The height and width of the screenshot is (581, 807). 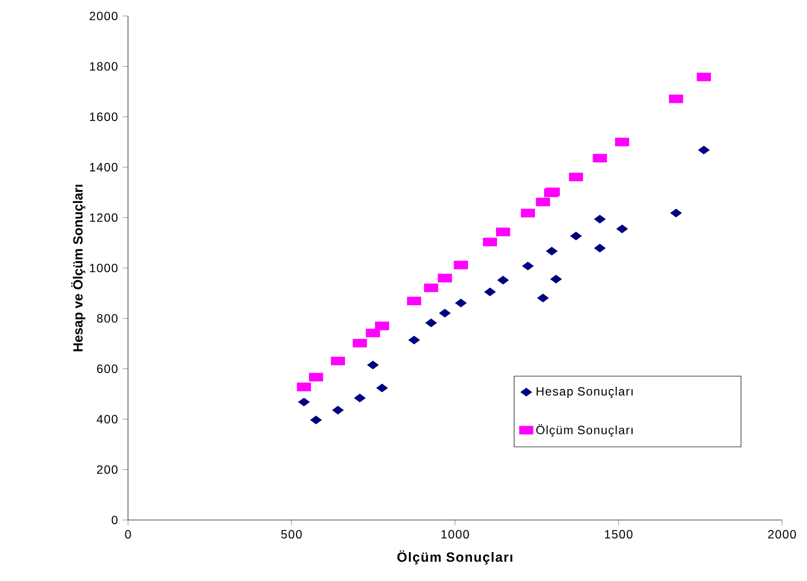 I want to click on y-axis-title: Hesap ve Ölçüm Sonuçları, so click(x=78, y=268).